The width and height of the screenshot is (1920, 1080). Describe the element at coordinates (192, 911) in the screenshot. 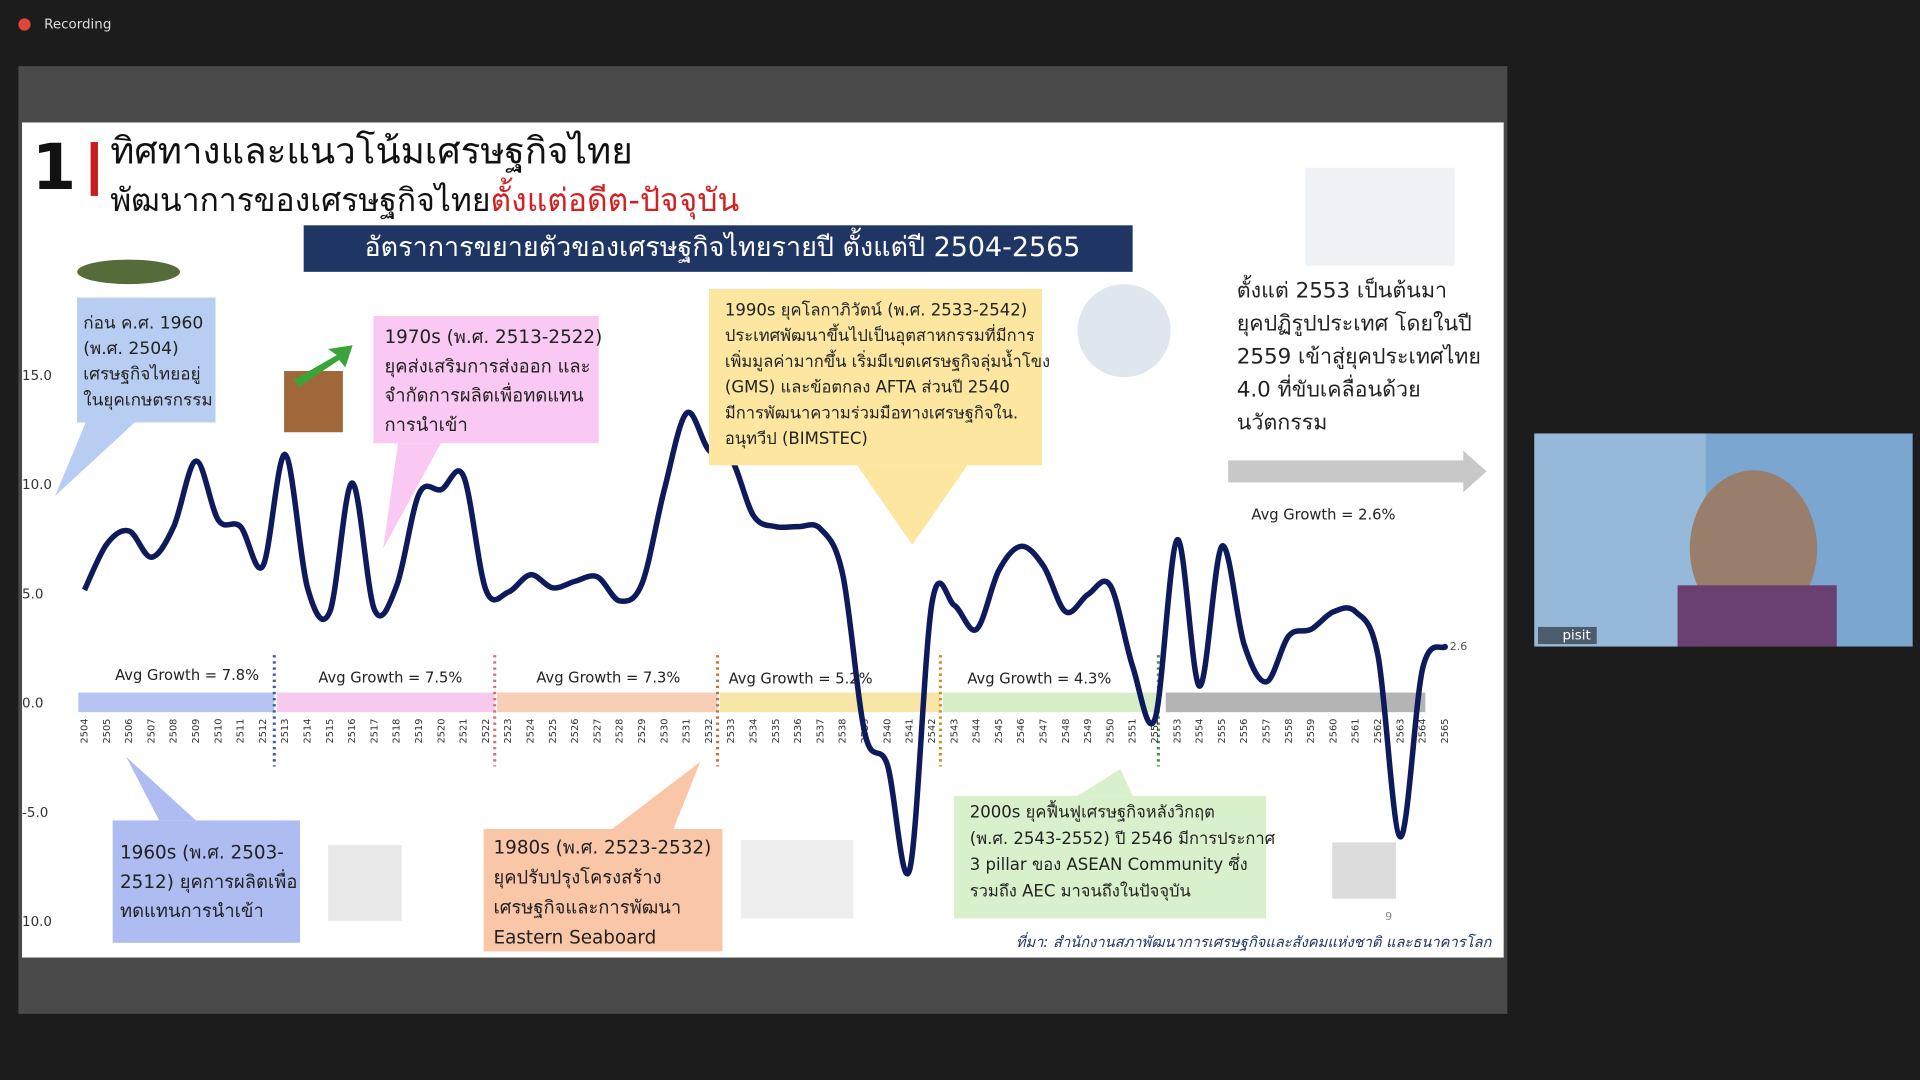

I see `callout-text: ทดแทนการนำเข้า` at that location.